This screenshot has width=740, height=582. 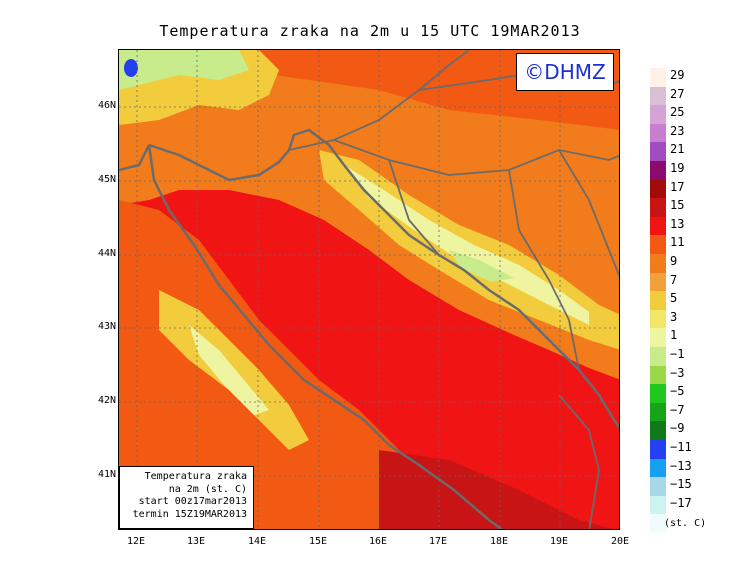 I want to click on alpine-freezing-spot, so click(x=131, y=68).